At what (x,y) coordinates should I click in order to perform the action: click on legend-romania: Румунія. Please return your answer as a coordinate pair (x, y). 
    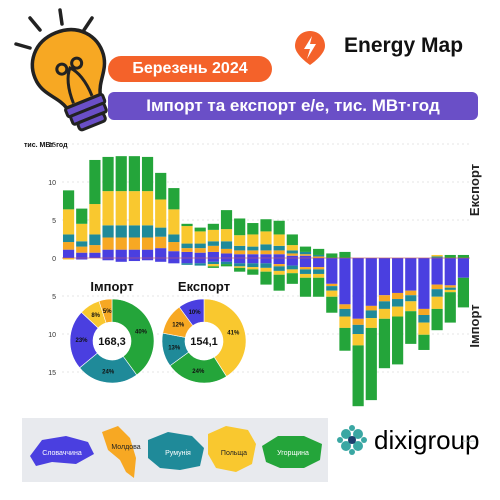
    Looking at the image, I should click on (176, 451).